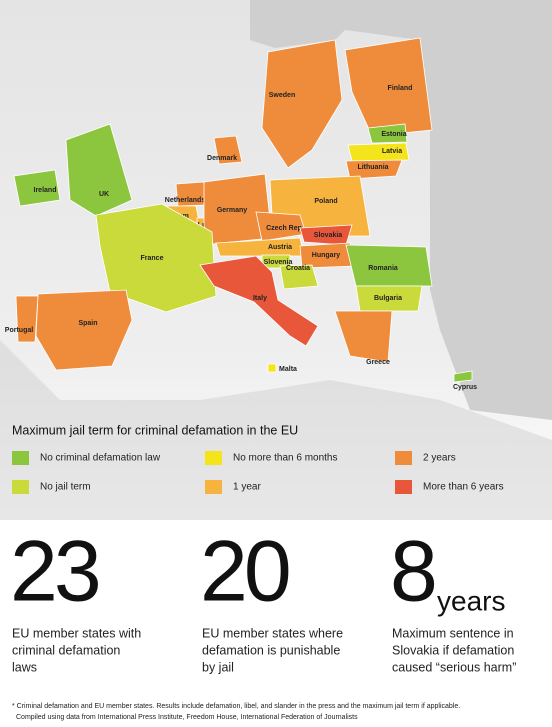  Describe the element at coordinates (66, 650) in the screenshot. I see `stat-caption: criminal defamation` at that location.